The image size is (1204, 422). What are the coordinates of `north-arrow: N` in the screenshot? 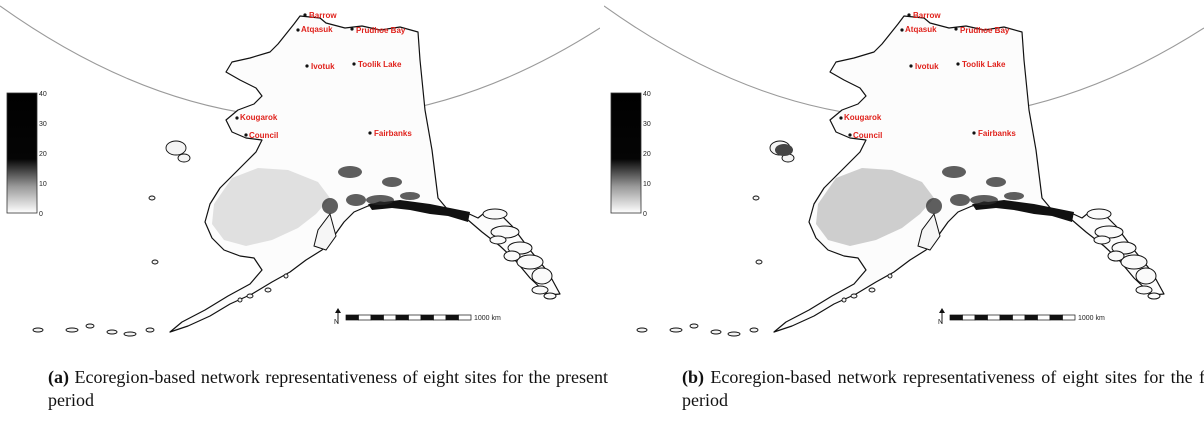 It's located at (337, 317).